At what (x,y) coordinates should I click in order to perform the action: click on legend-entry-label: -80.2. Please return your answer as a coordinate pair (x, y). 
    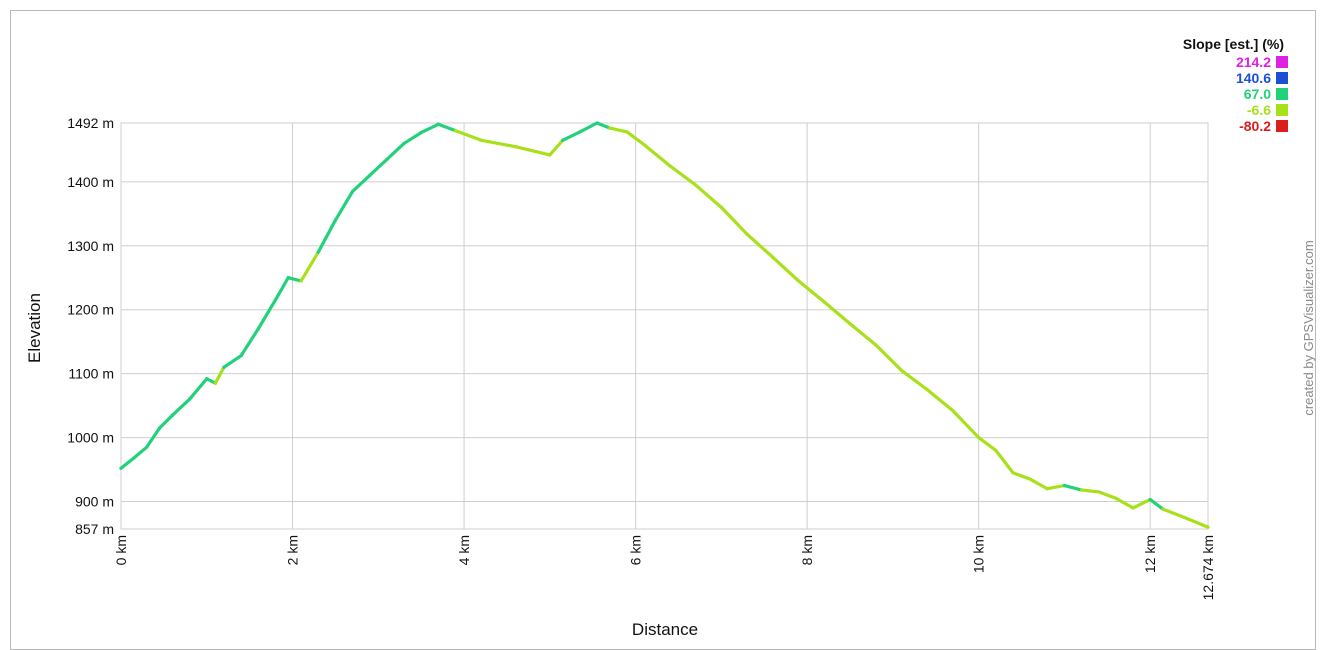
    Looking at the image, I should click on (1255, 126).